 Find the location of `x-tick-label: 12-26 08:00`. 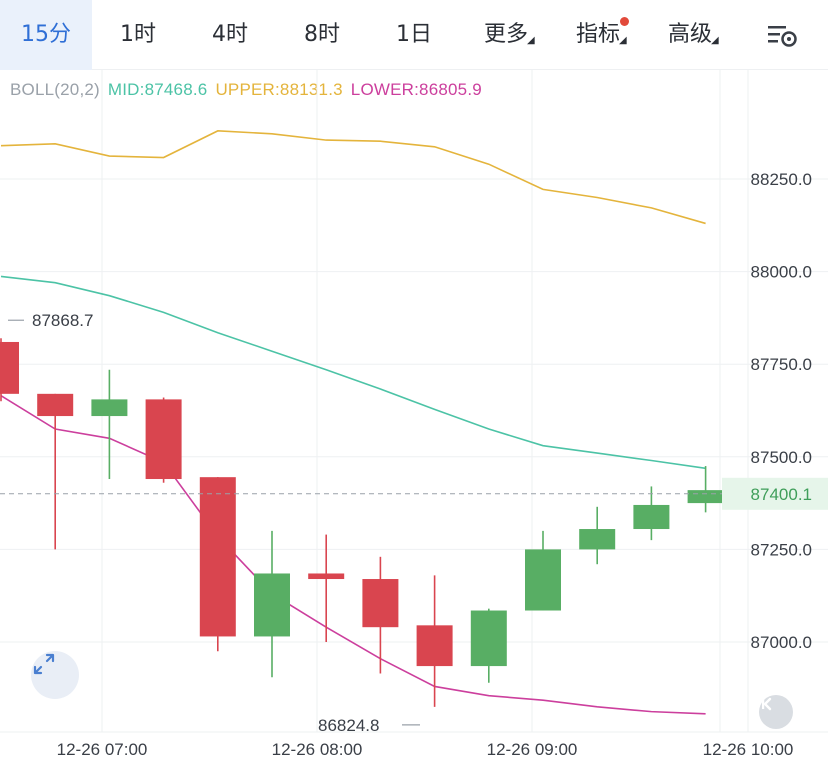

x-tick-label: 12-26 08:00 is located at coordinates (317, 749).